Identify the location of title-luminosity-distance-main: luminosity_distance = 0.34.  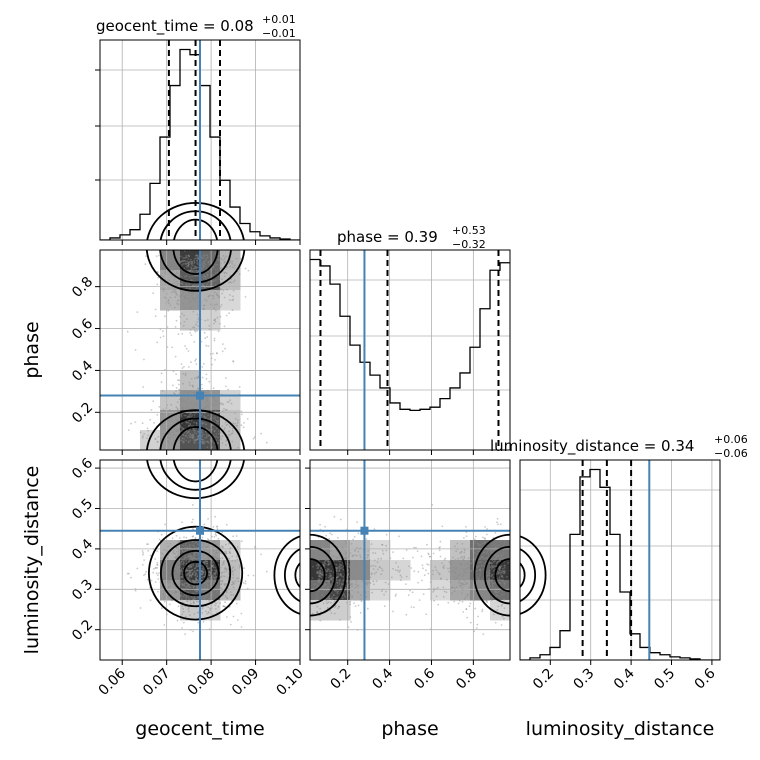
(592, 446).